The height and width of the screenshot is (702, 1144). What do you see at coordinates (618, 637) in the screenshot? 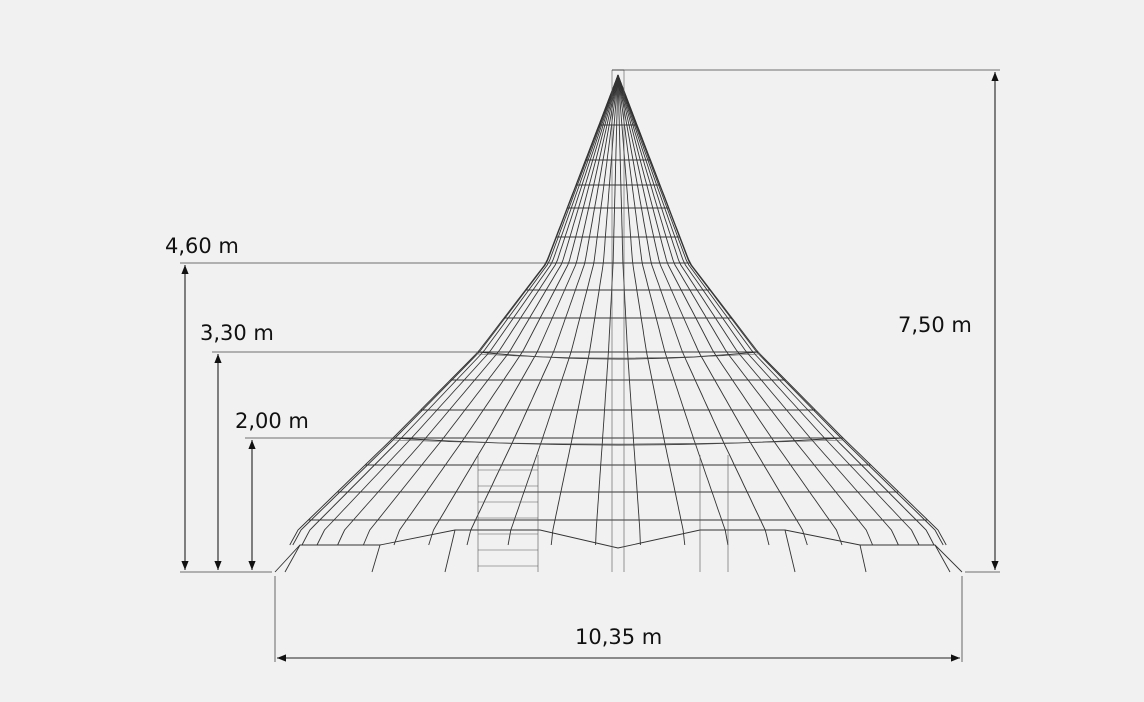
I see `label-total-width: 10,35 m` at bounding box center [618, 637].